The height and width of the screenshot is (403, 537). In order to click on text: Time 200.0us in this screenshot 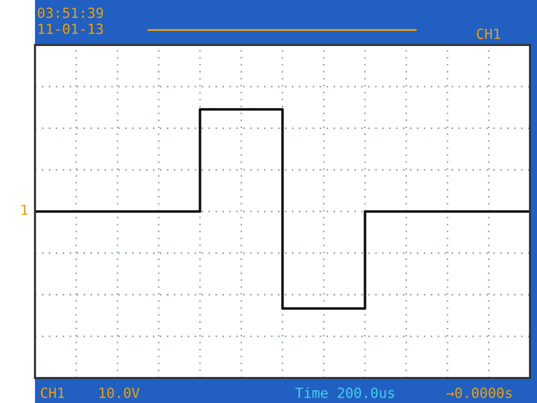, I will do `click(344, 392)`.